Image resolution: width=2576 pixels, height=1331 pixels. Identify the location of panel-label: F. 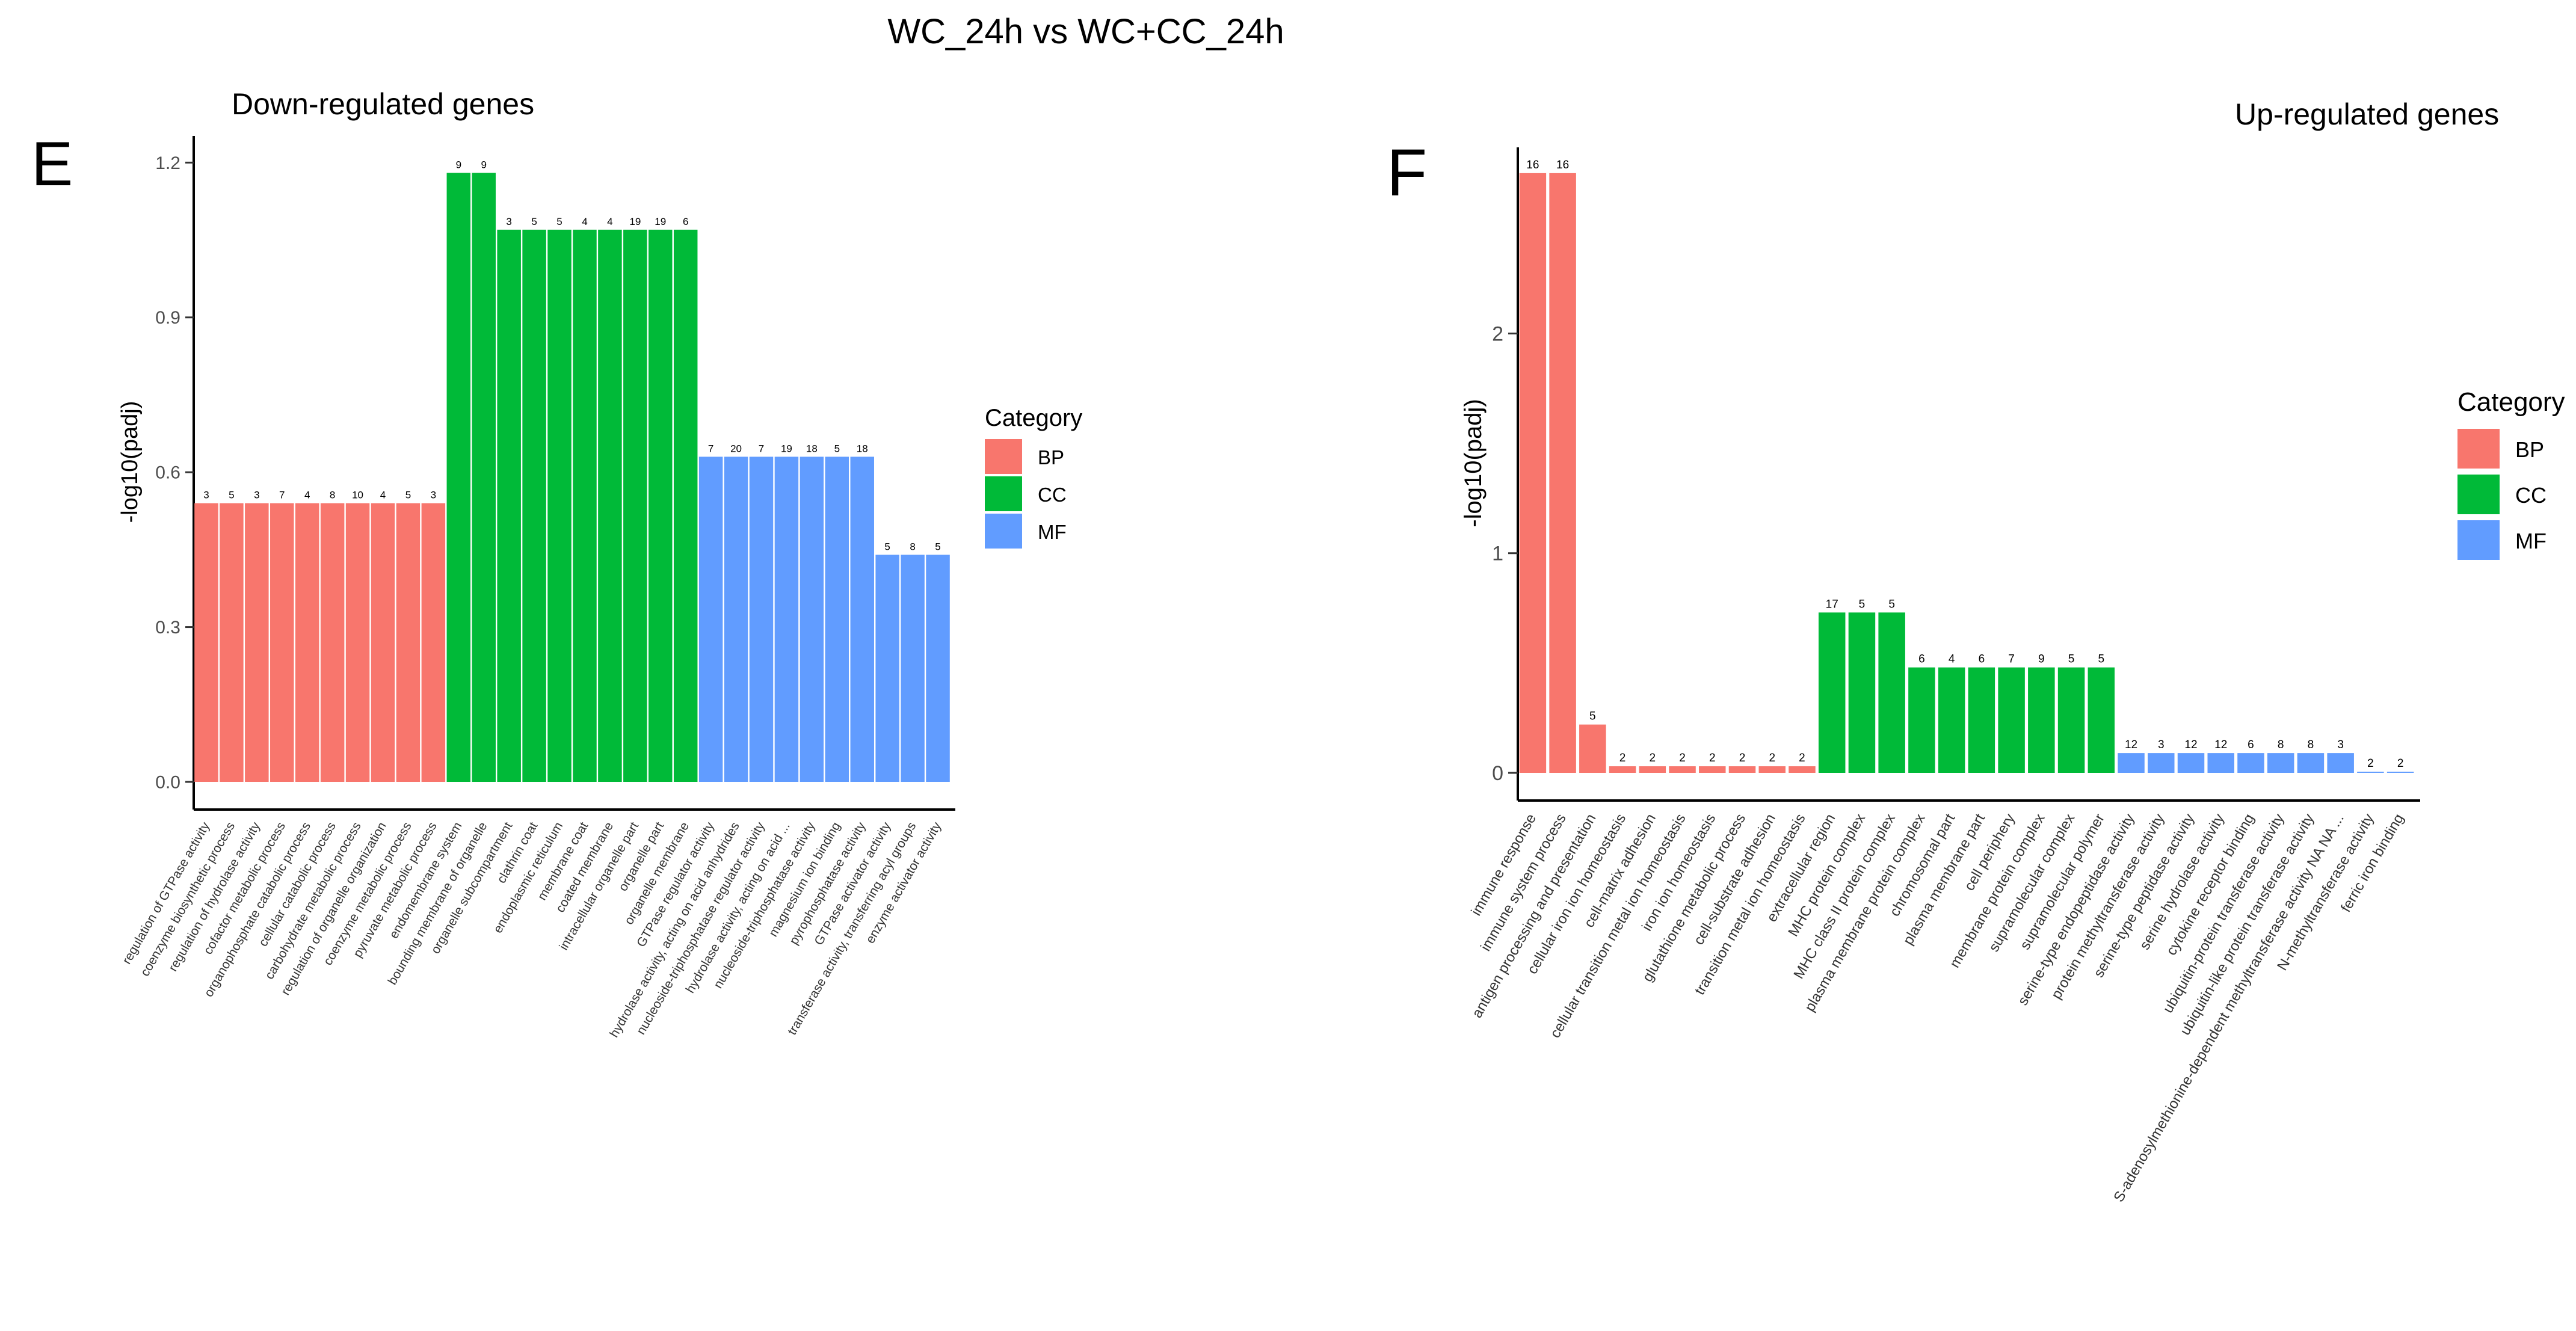
(1407, 173).